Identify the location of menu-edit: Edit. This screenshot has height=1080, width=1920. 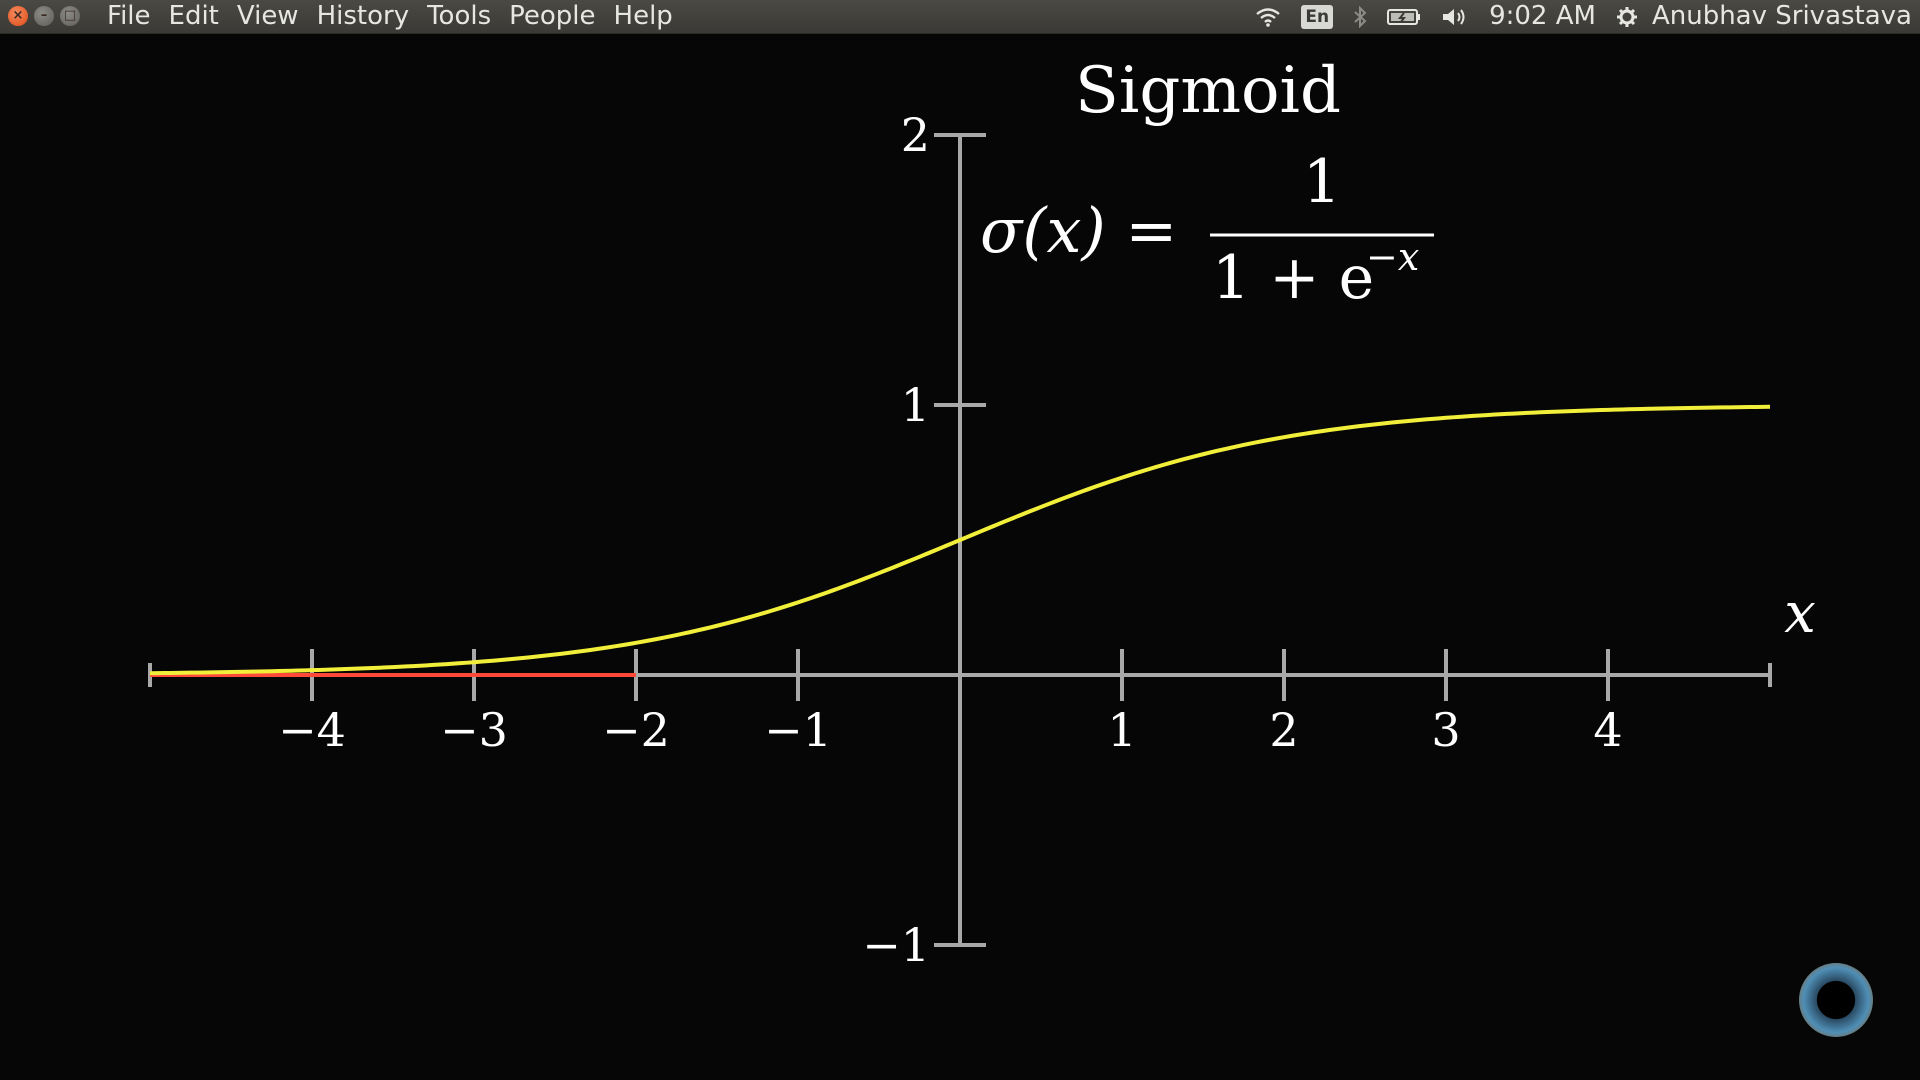
(193, 16).